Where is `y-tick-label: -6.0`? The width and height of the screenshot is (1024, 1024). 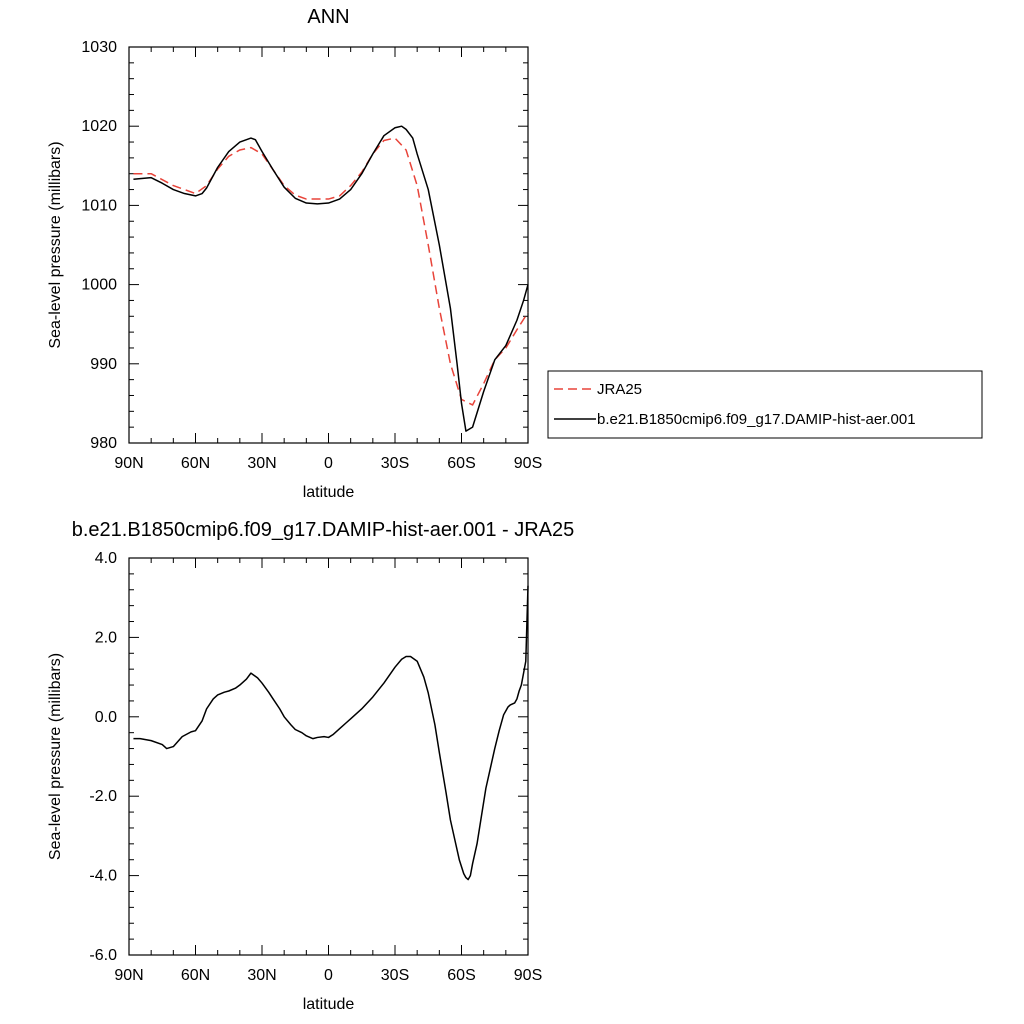
y-tick-label: -6.0 is located at coordinates (103, 955).